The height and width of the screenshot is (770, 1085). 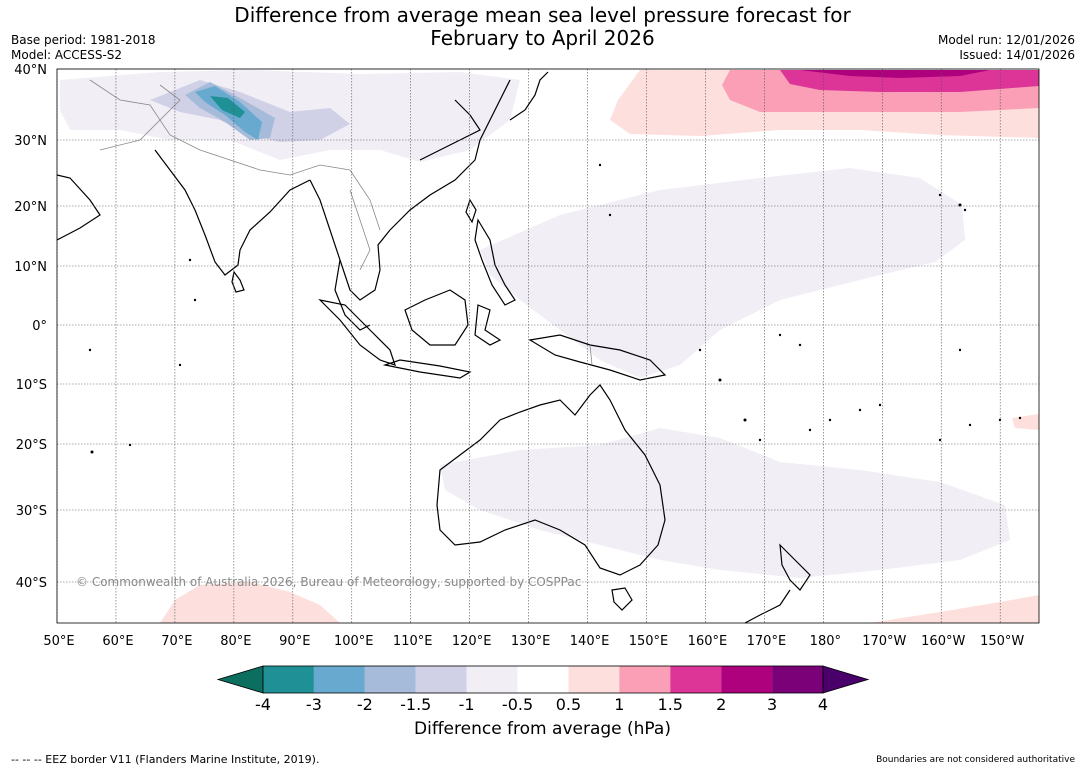 What do you see at coordinates (1025, 422) in the screenshot?
I see `positive-anomaly-east-islands` at bounding box center [1025, 422].